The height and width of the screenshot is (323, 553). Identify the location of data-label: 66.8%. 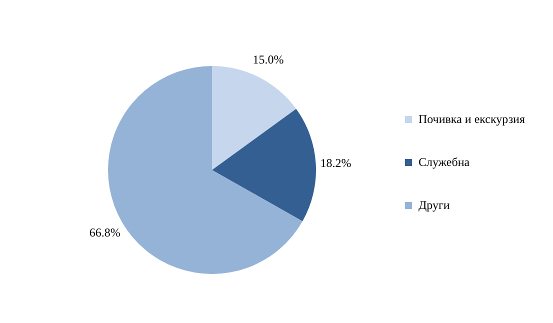
(104, 232).